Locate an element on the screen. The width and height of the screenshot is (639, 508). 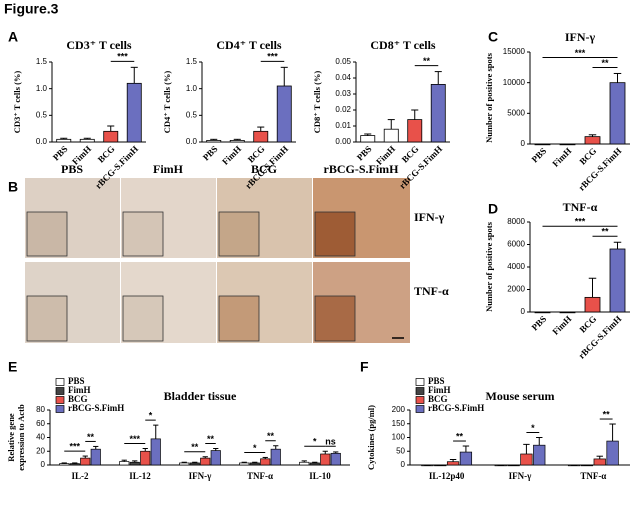
y-tick-label: 0.05 is located at coordinates (343, 61).